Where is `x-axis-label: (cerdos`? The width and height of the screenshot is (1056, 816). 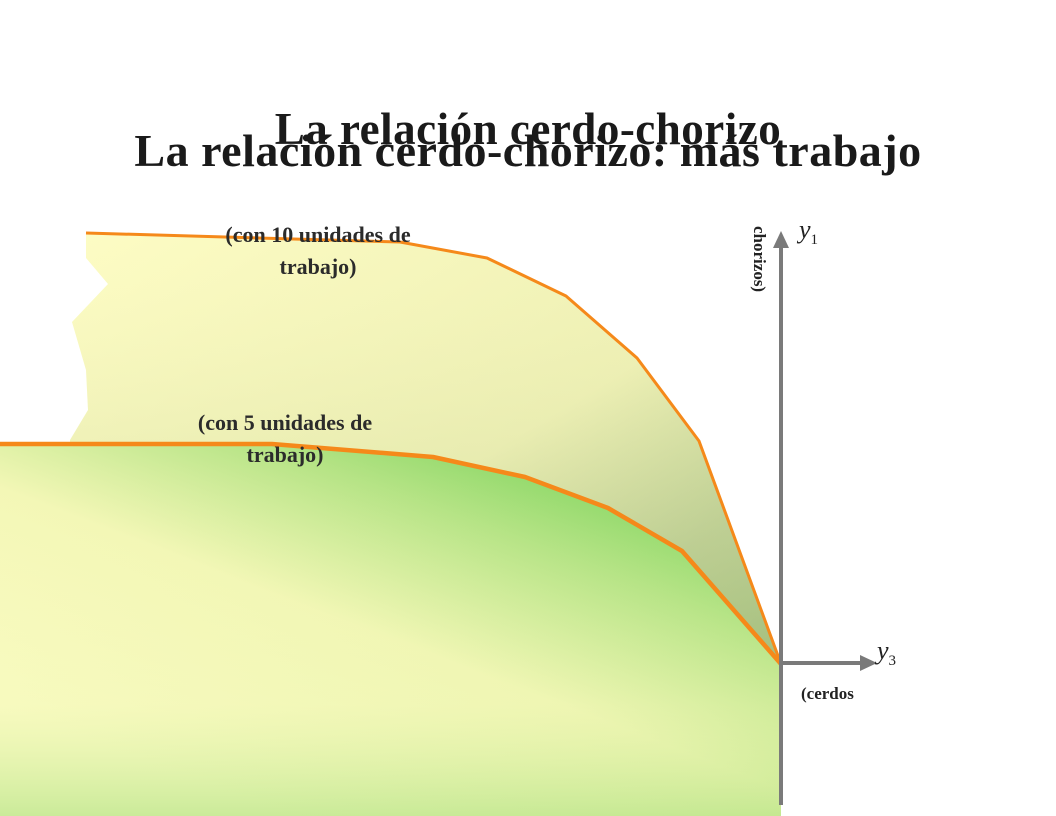 x-axis-label: (cerdos is located at coordinates (827, 693).